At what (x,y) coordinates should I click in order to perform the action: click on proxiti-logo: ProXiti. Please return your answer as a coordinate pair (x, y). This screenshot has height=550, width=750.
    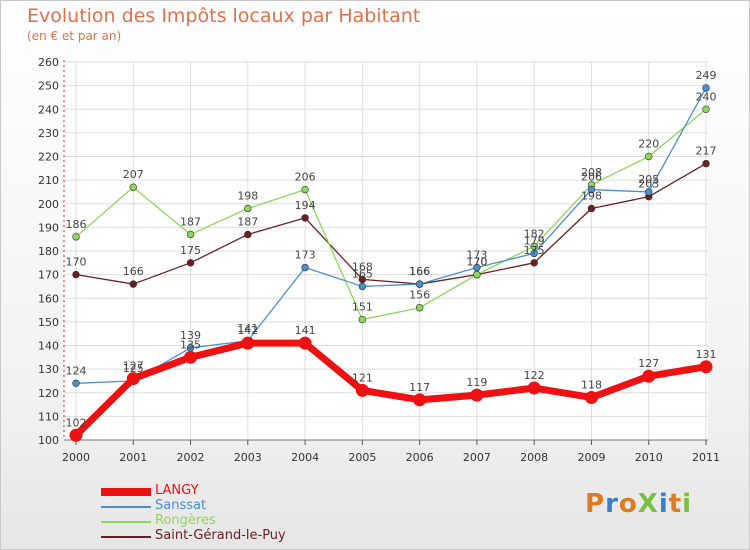
    Looking at the image, I should click on (639, 504).